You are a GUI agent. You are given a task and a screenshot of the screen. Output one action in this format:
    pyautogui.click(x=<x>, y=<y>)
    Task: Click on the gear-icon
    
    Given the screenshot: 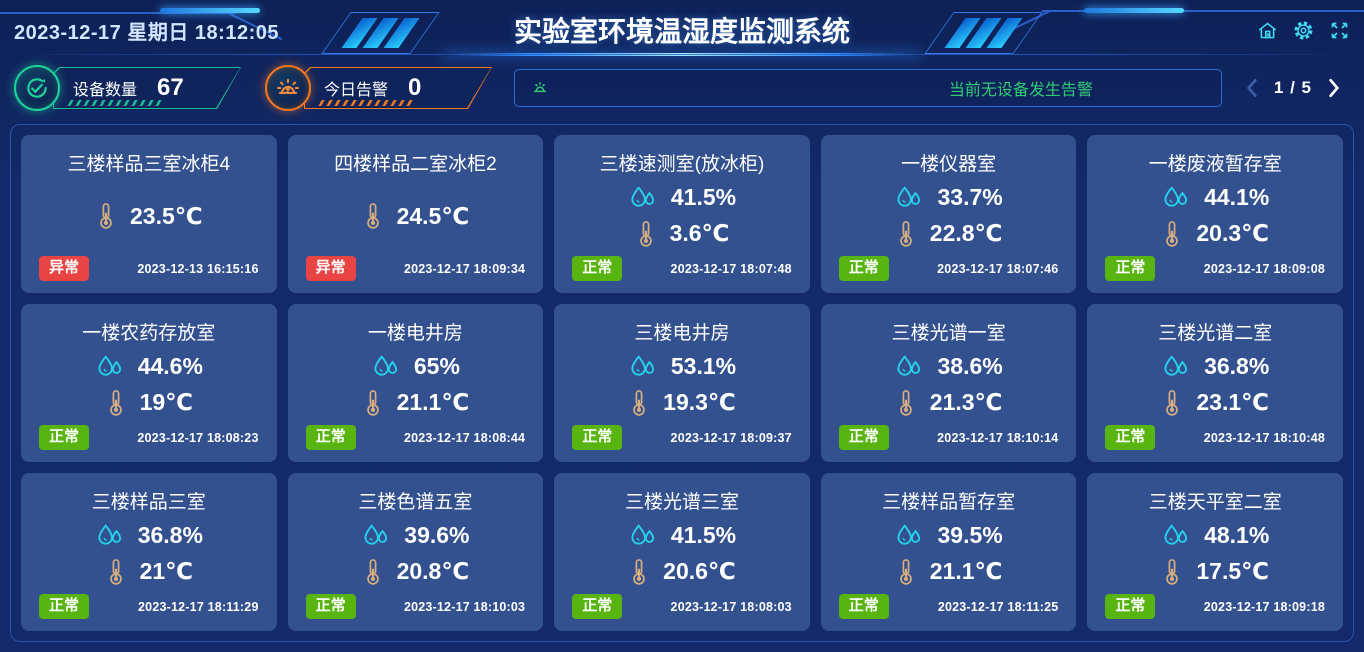 What is the action you would take?
    pyautogui.click(x=1303, y=30)
    